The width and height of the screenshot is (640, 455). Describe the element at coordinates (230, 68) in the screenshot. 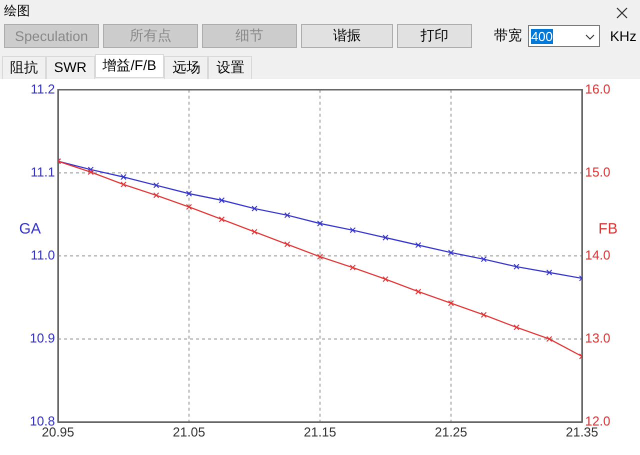

I see `text: 设置` at that location.